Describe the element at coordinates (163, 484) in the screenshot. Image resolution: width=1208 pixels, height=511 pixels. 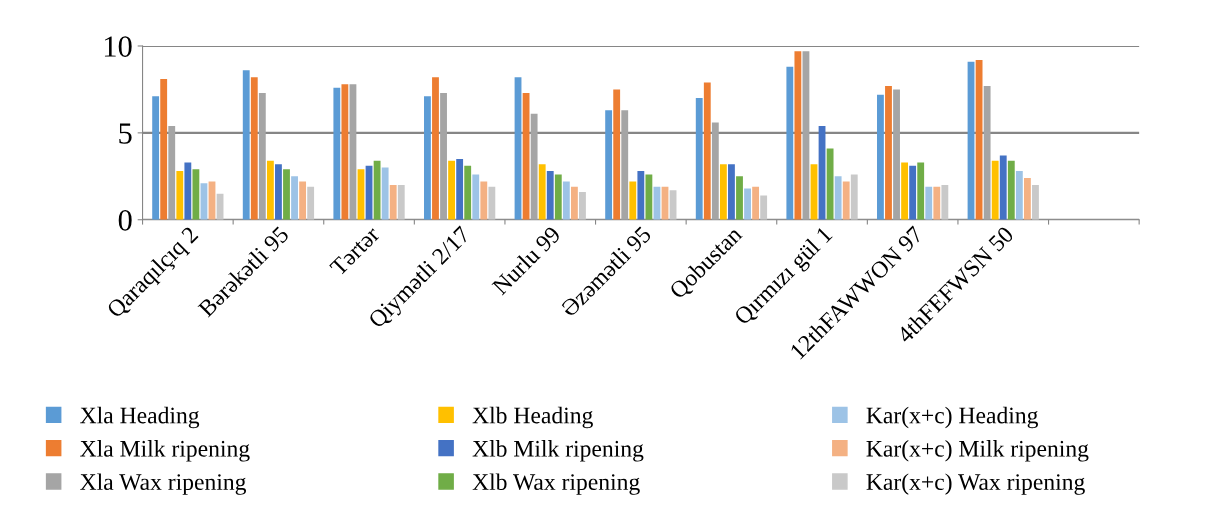
I see `legend-label: Xla Wax ripening` at that location.